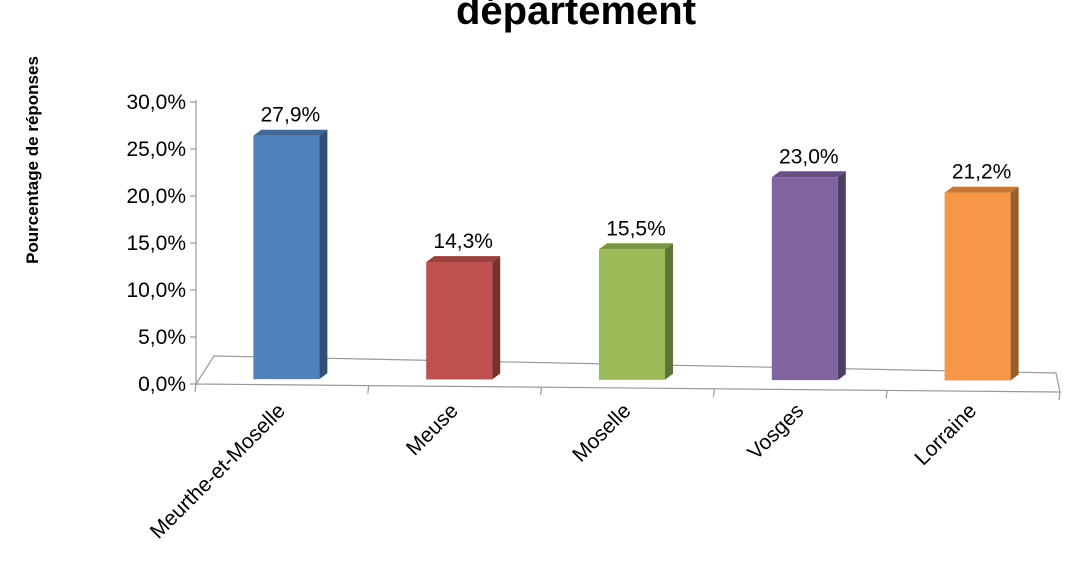  I want to click on y-tick-label: 15,0%, so click(156, 243).